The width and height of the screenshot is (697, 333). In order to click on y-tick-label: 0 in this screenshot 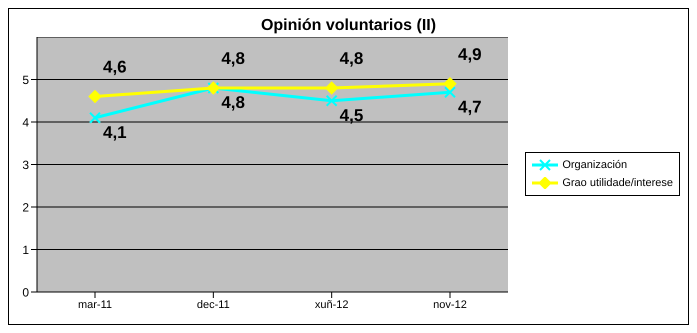, I will do `click(26, 292)`.